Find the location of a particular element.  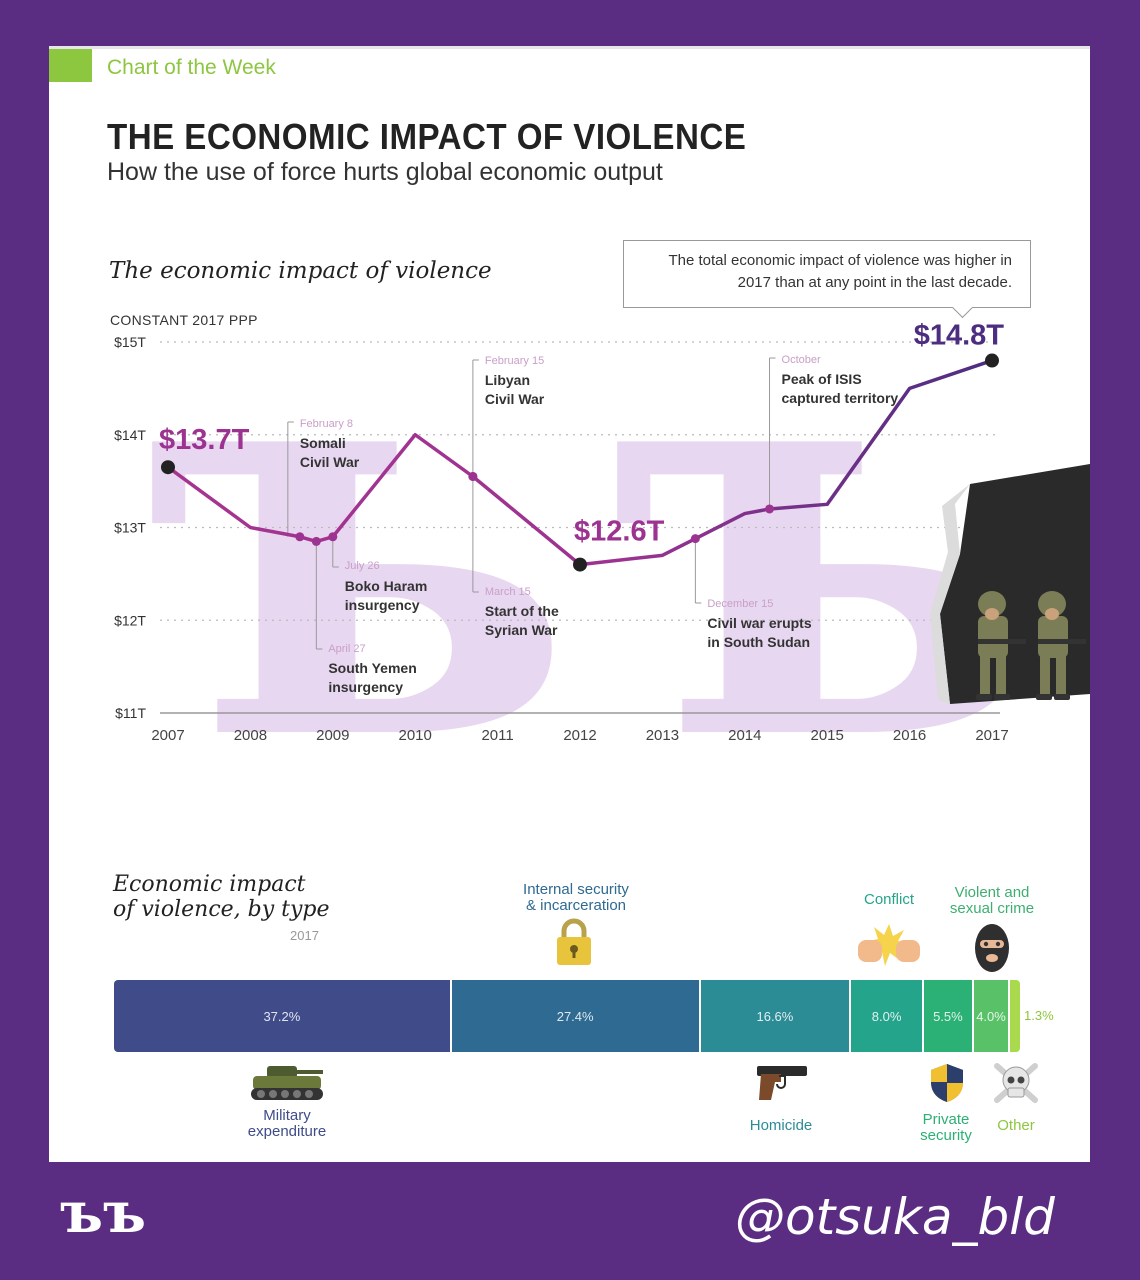

label-military-line2: expenditure is located at coordinates (287, 1131).